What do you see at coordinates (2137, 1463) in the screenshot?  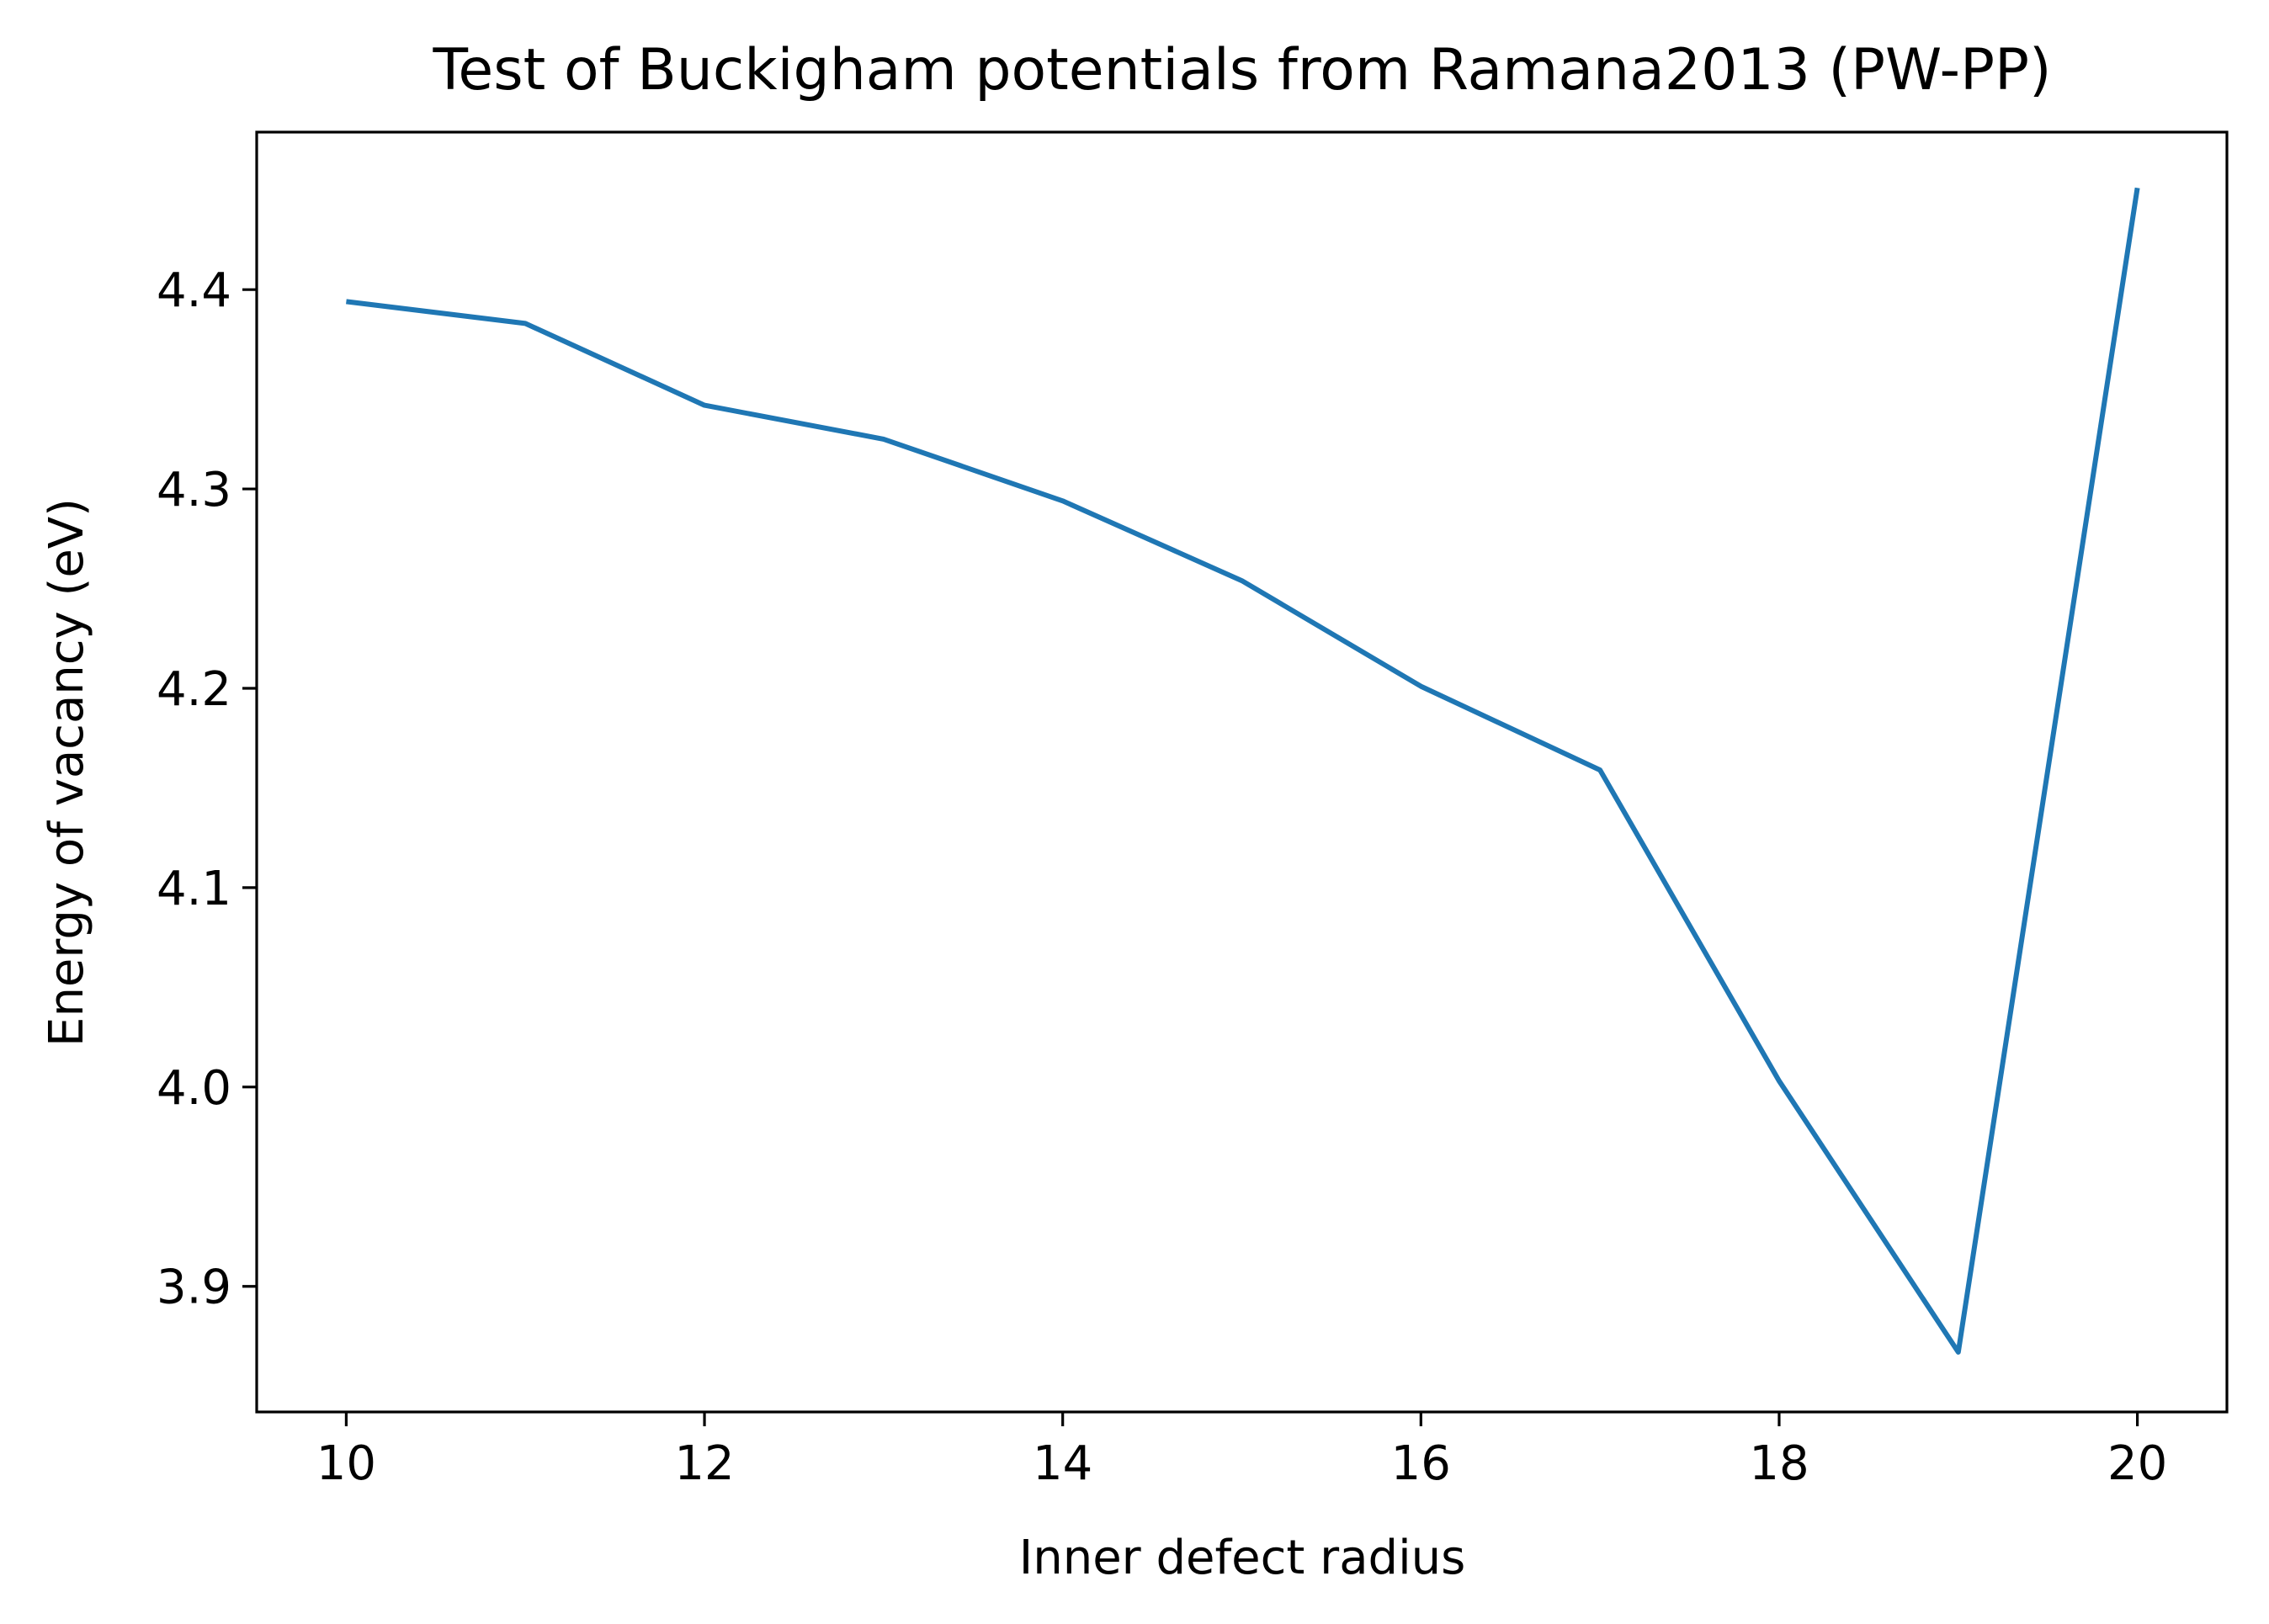 I see `x-tick-label: 20` at bounding box center [2137, 1463].